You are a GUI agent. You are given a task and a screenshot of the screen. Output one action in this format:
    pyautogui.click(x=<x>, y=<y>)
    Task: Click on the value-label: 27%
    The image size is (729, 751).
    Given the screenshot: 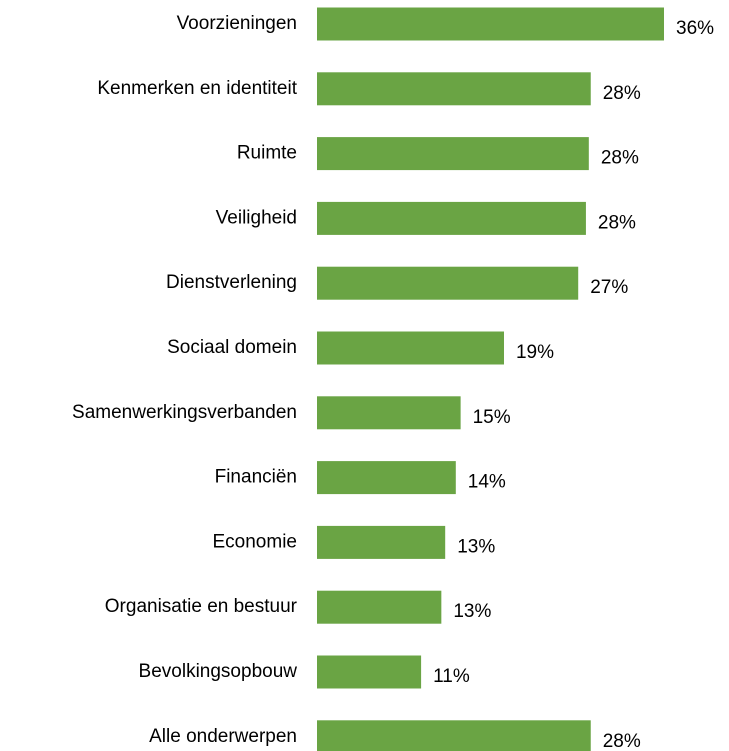 What is the action you would take?
    pyautogui.click(x=609, y=287)
    